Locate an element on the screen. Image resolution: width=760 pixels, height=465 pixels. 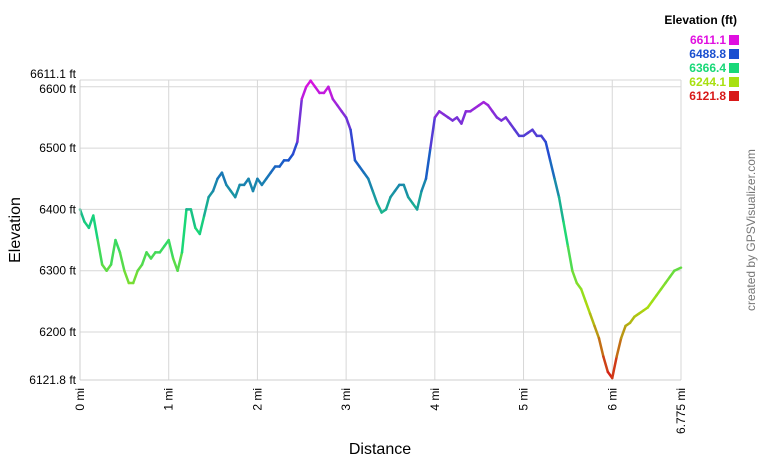
x-tick-label: 4 mi is located at coordinates (435, 399).